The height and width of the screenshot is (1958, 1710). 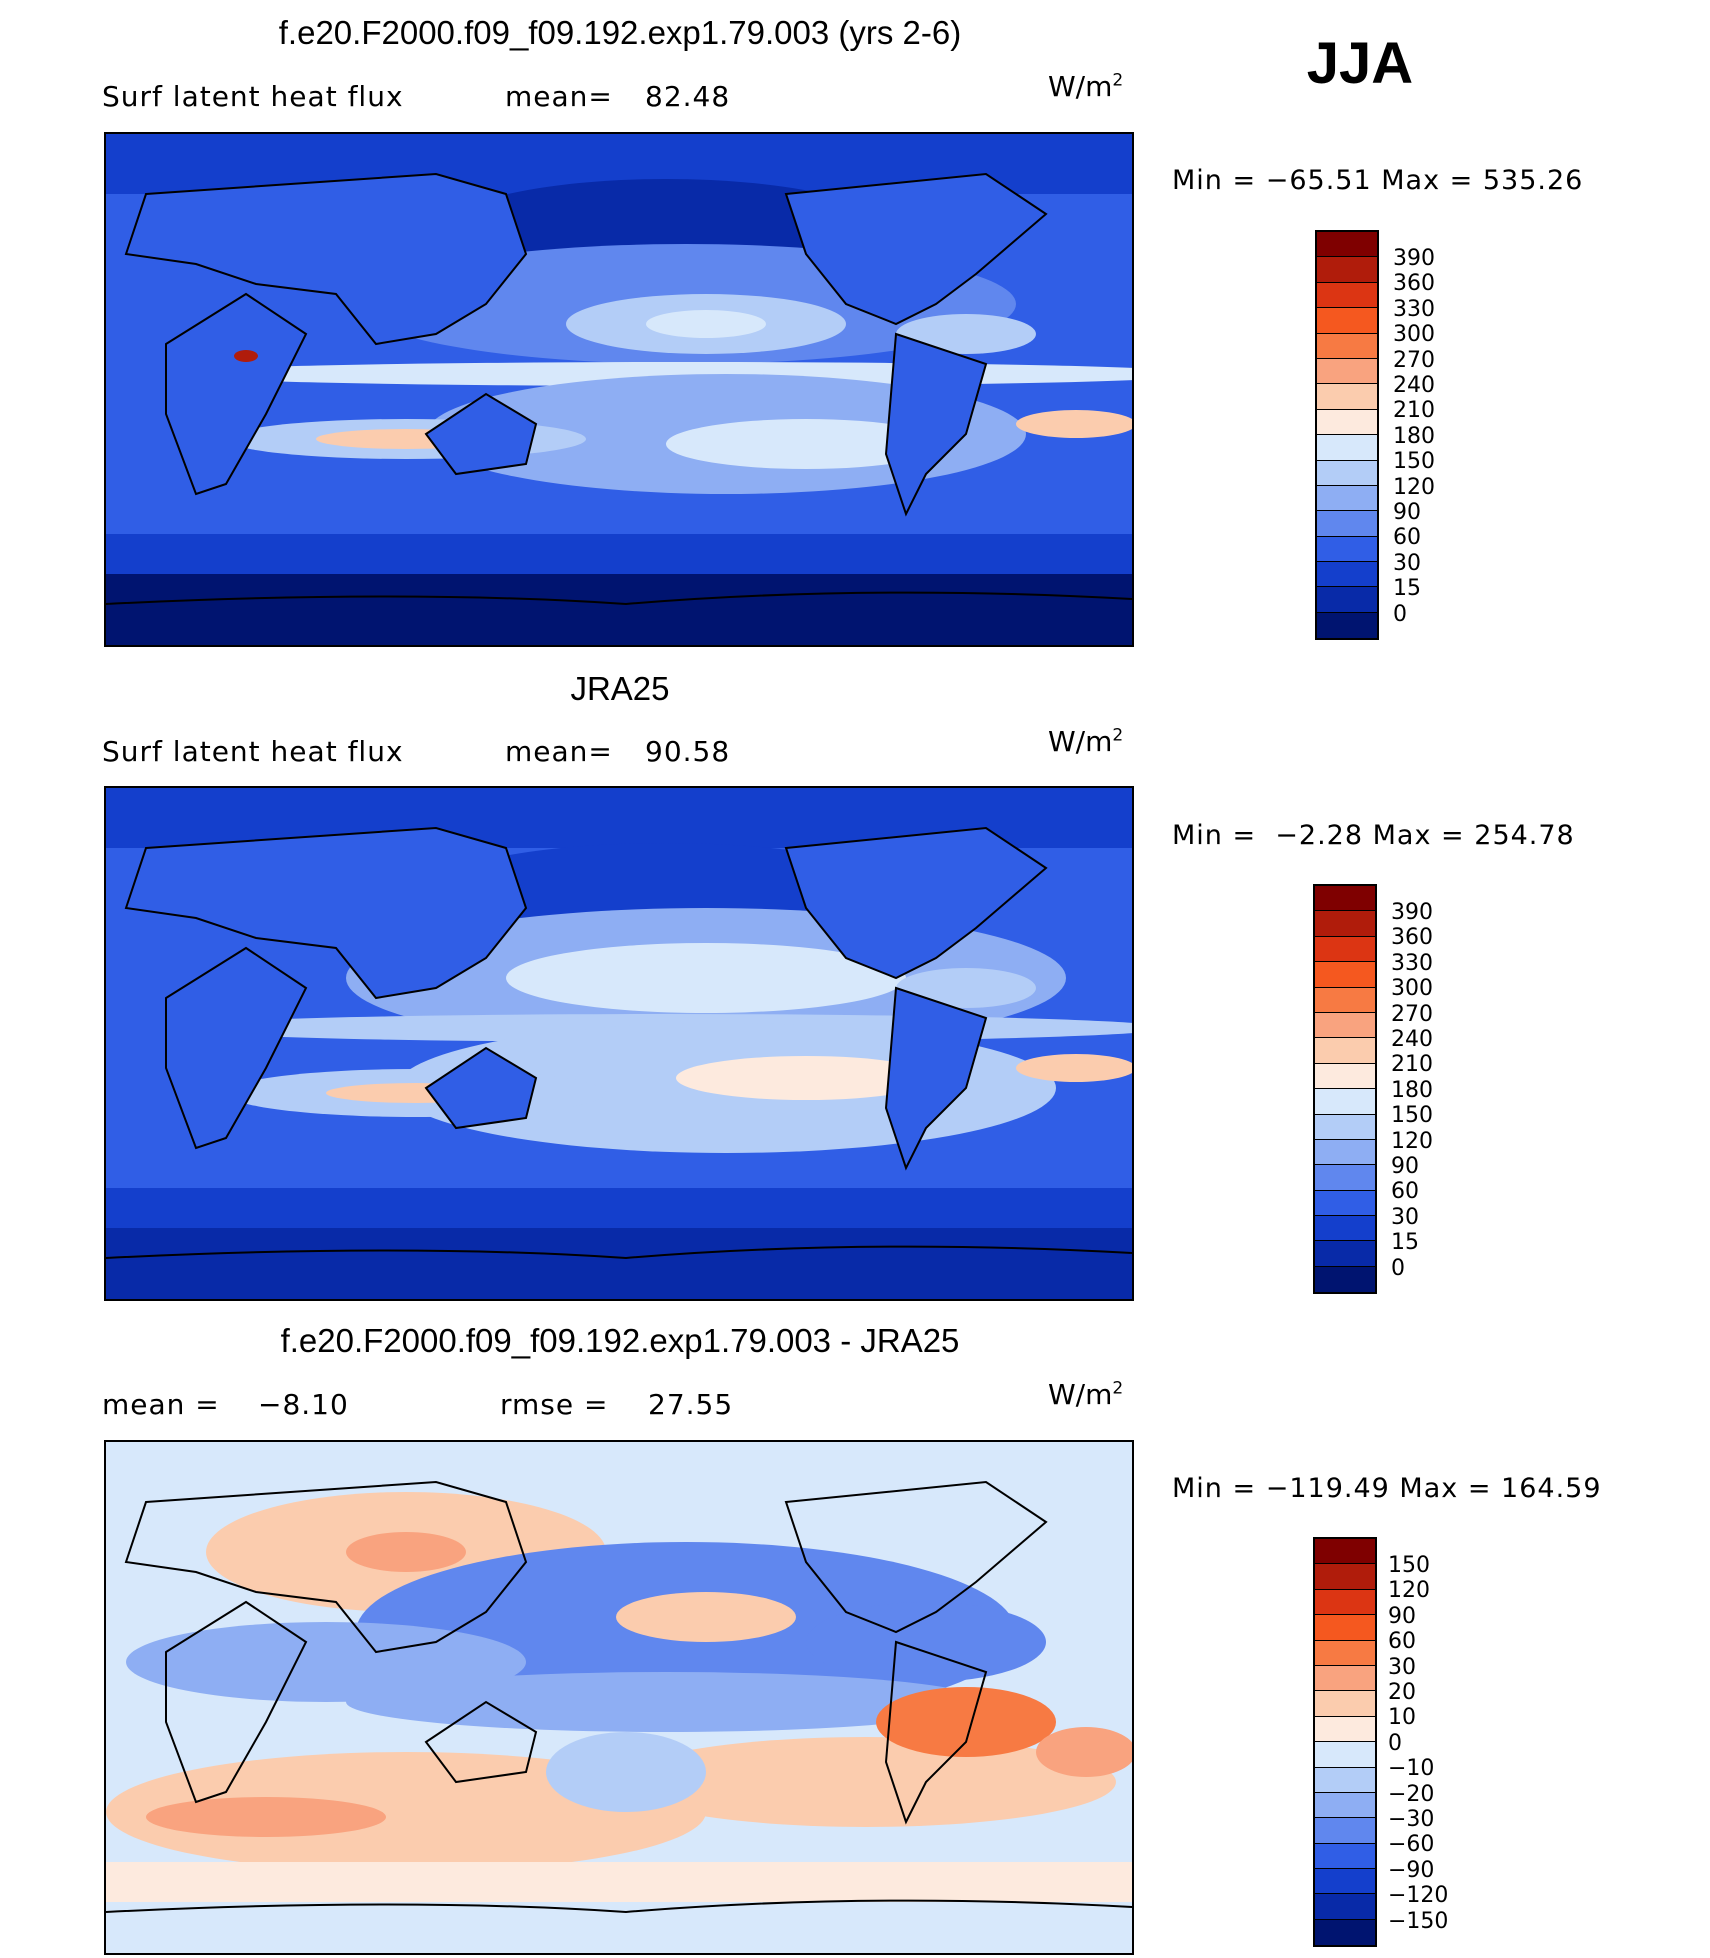 What do you see at coordinates (559, 96) in the screenshot?
I see `panel1-mean-label: mean=` at bounding box center [559, 96].